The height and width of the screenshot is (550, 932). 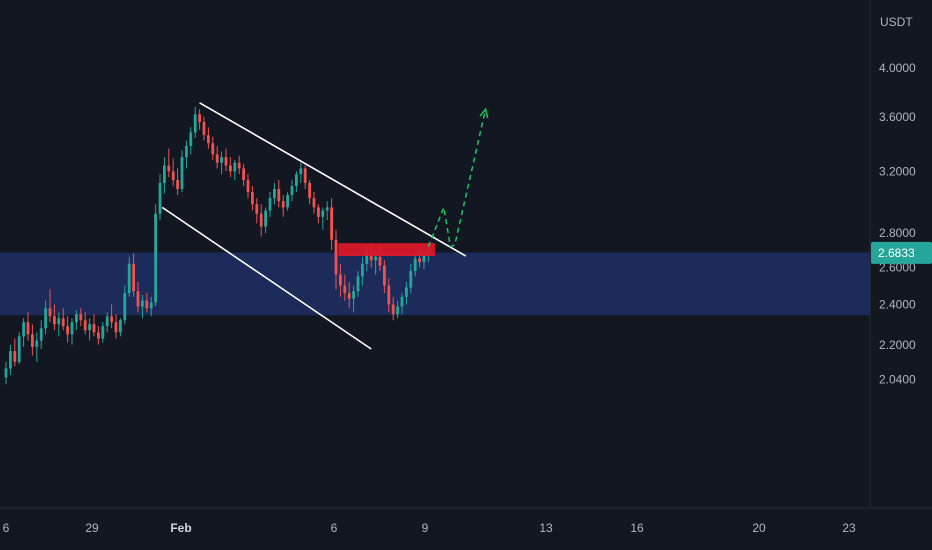 What do you see at coordinates (637, 528) in the screenshot?
I see `time-tick-label: 16` at bounding box center [637, 528].